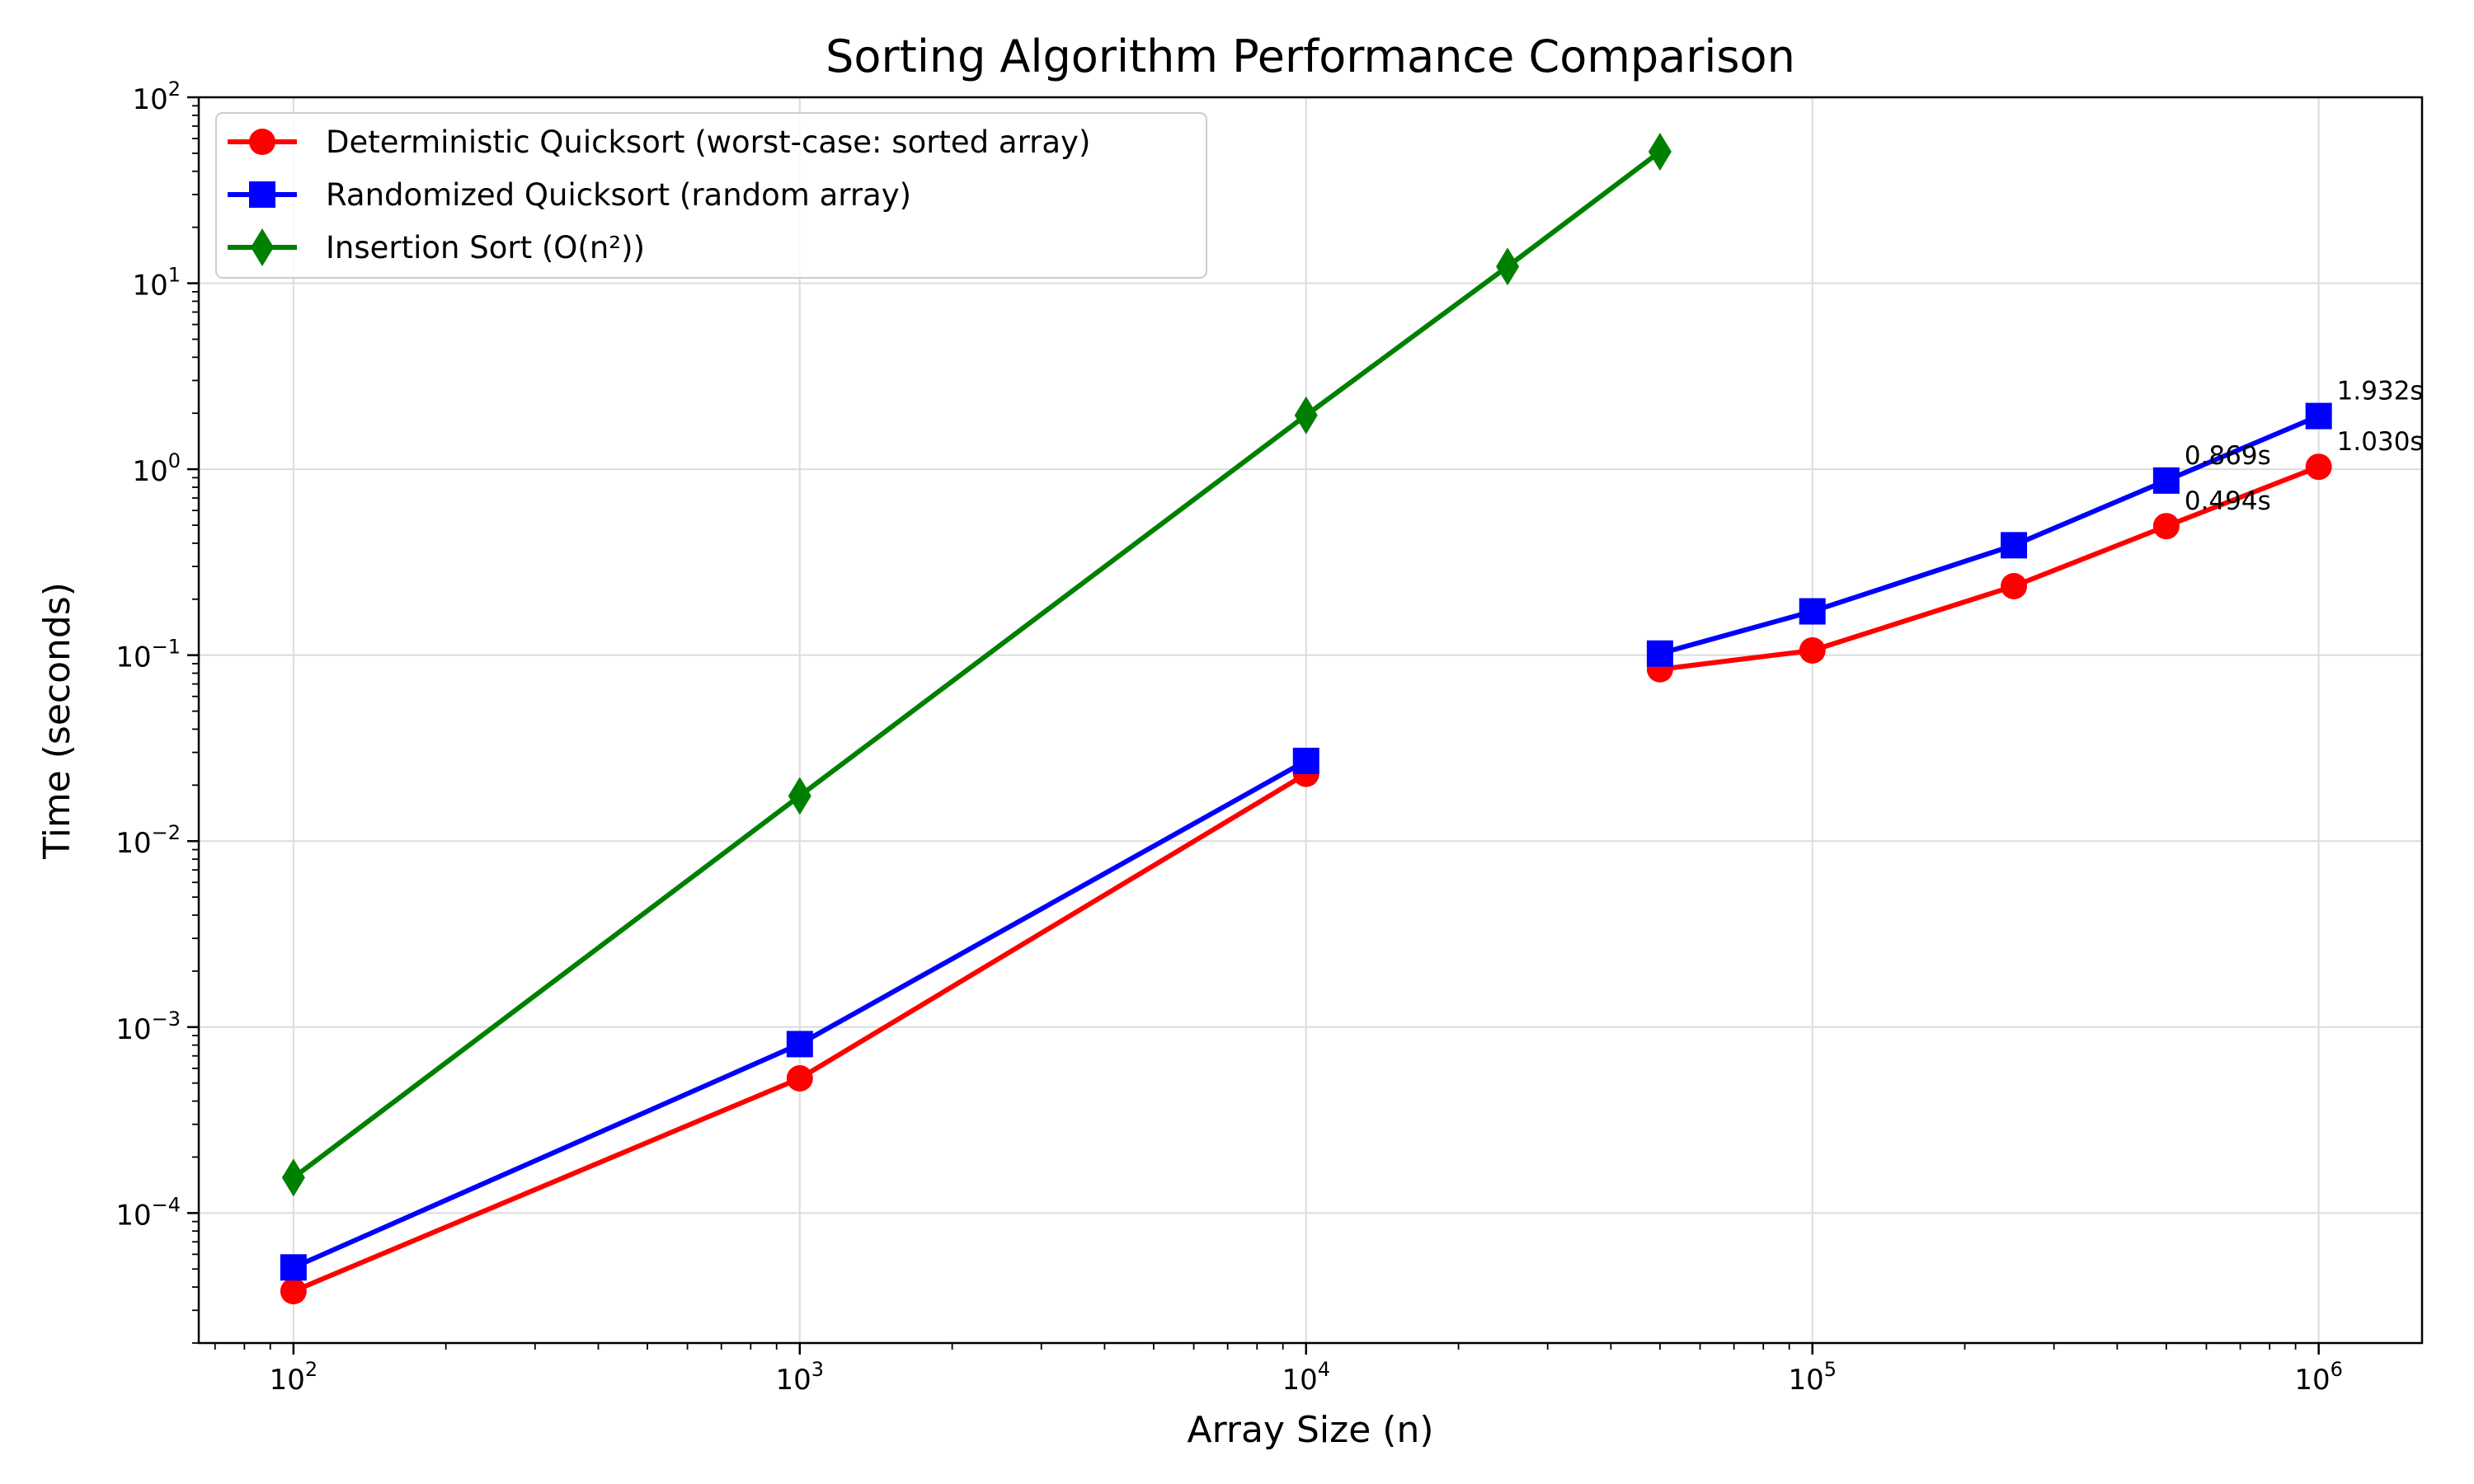 The height and width of the screenshot is (1484, 2474). What do you see at coordinates (2228, 456) in the screenshot?
I see `data-label: 0.869s` at bounding box center [2228, 456].